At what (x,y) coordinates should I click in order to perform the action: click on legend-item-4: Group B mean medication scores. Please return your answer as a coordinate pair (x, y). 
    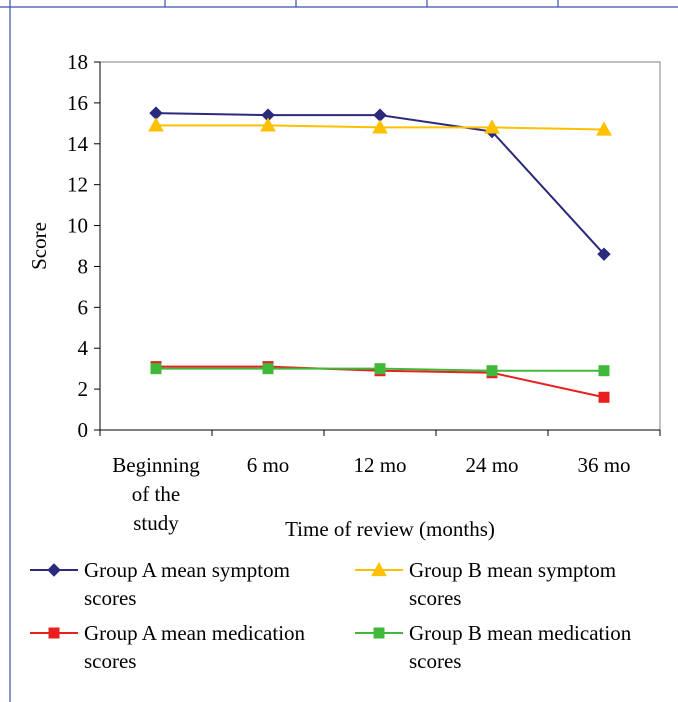
    Looking at the image, I should click on (493, 647).